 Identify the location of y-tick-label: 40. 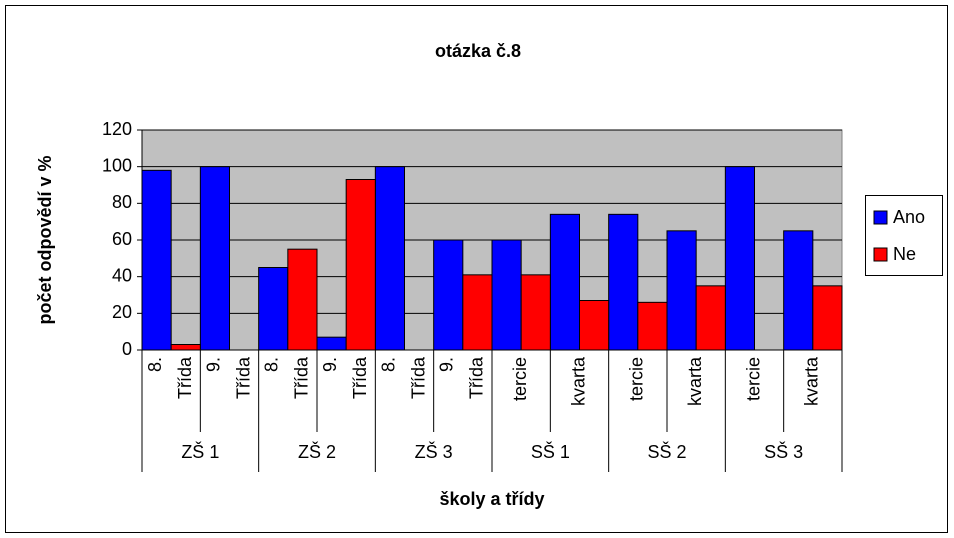
(122, 275).